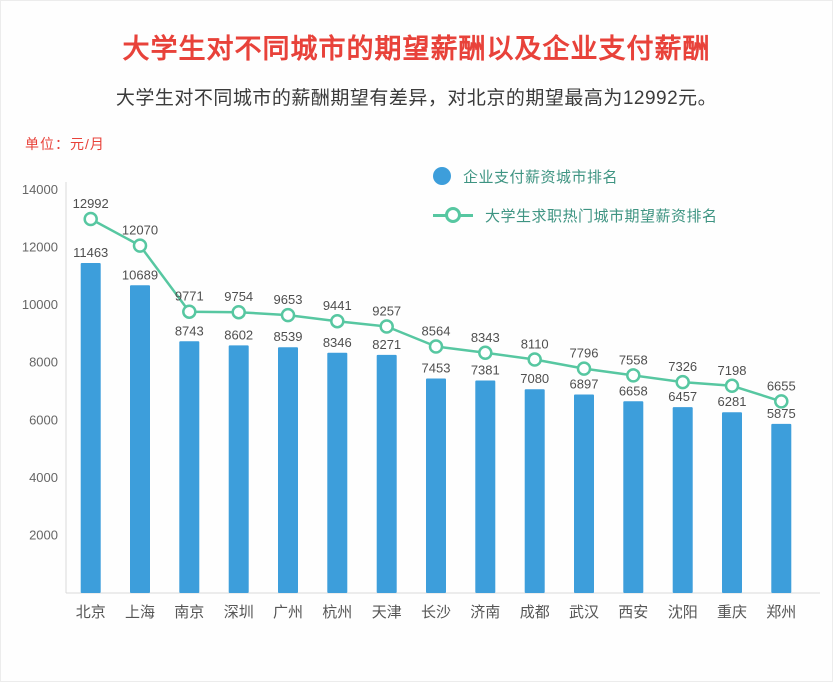  Describe the element at coordinates (140, 612) in the screenshot. I see `svg-text: 上海` at that location.